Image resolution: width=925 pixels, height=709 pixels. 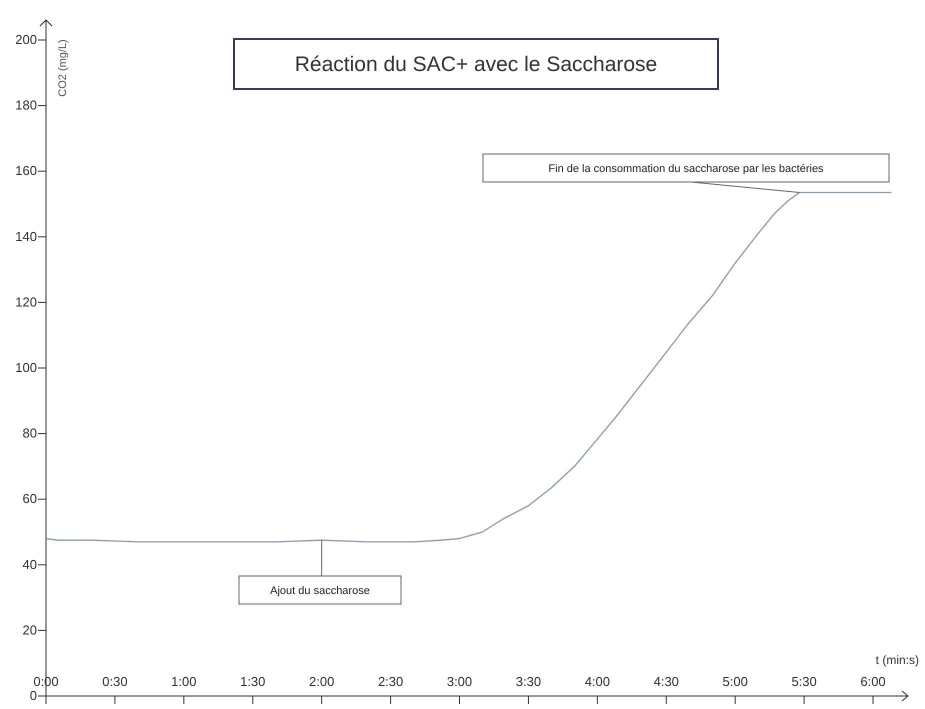 I want to click on y-tick-label: 80, so click(x=29, y=433).